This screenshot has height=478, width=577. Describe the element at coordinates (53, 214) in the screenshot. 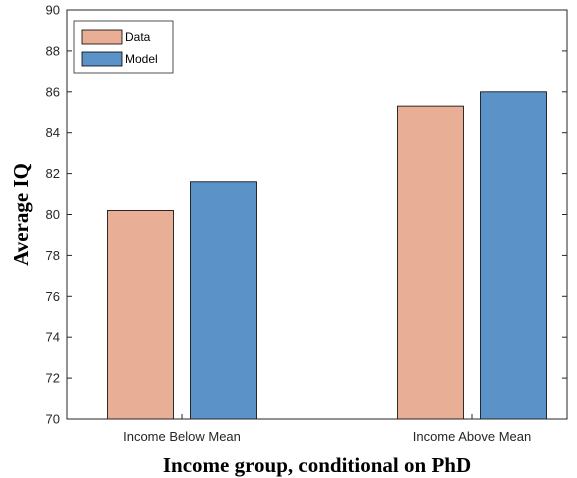

I see `y-tick-label: 80` at that location.